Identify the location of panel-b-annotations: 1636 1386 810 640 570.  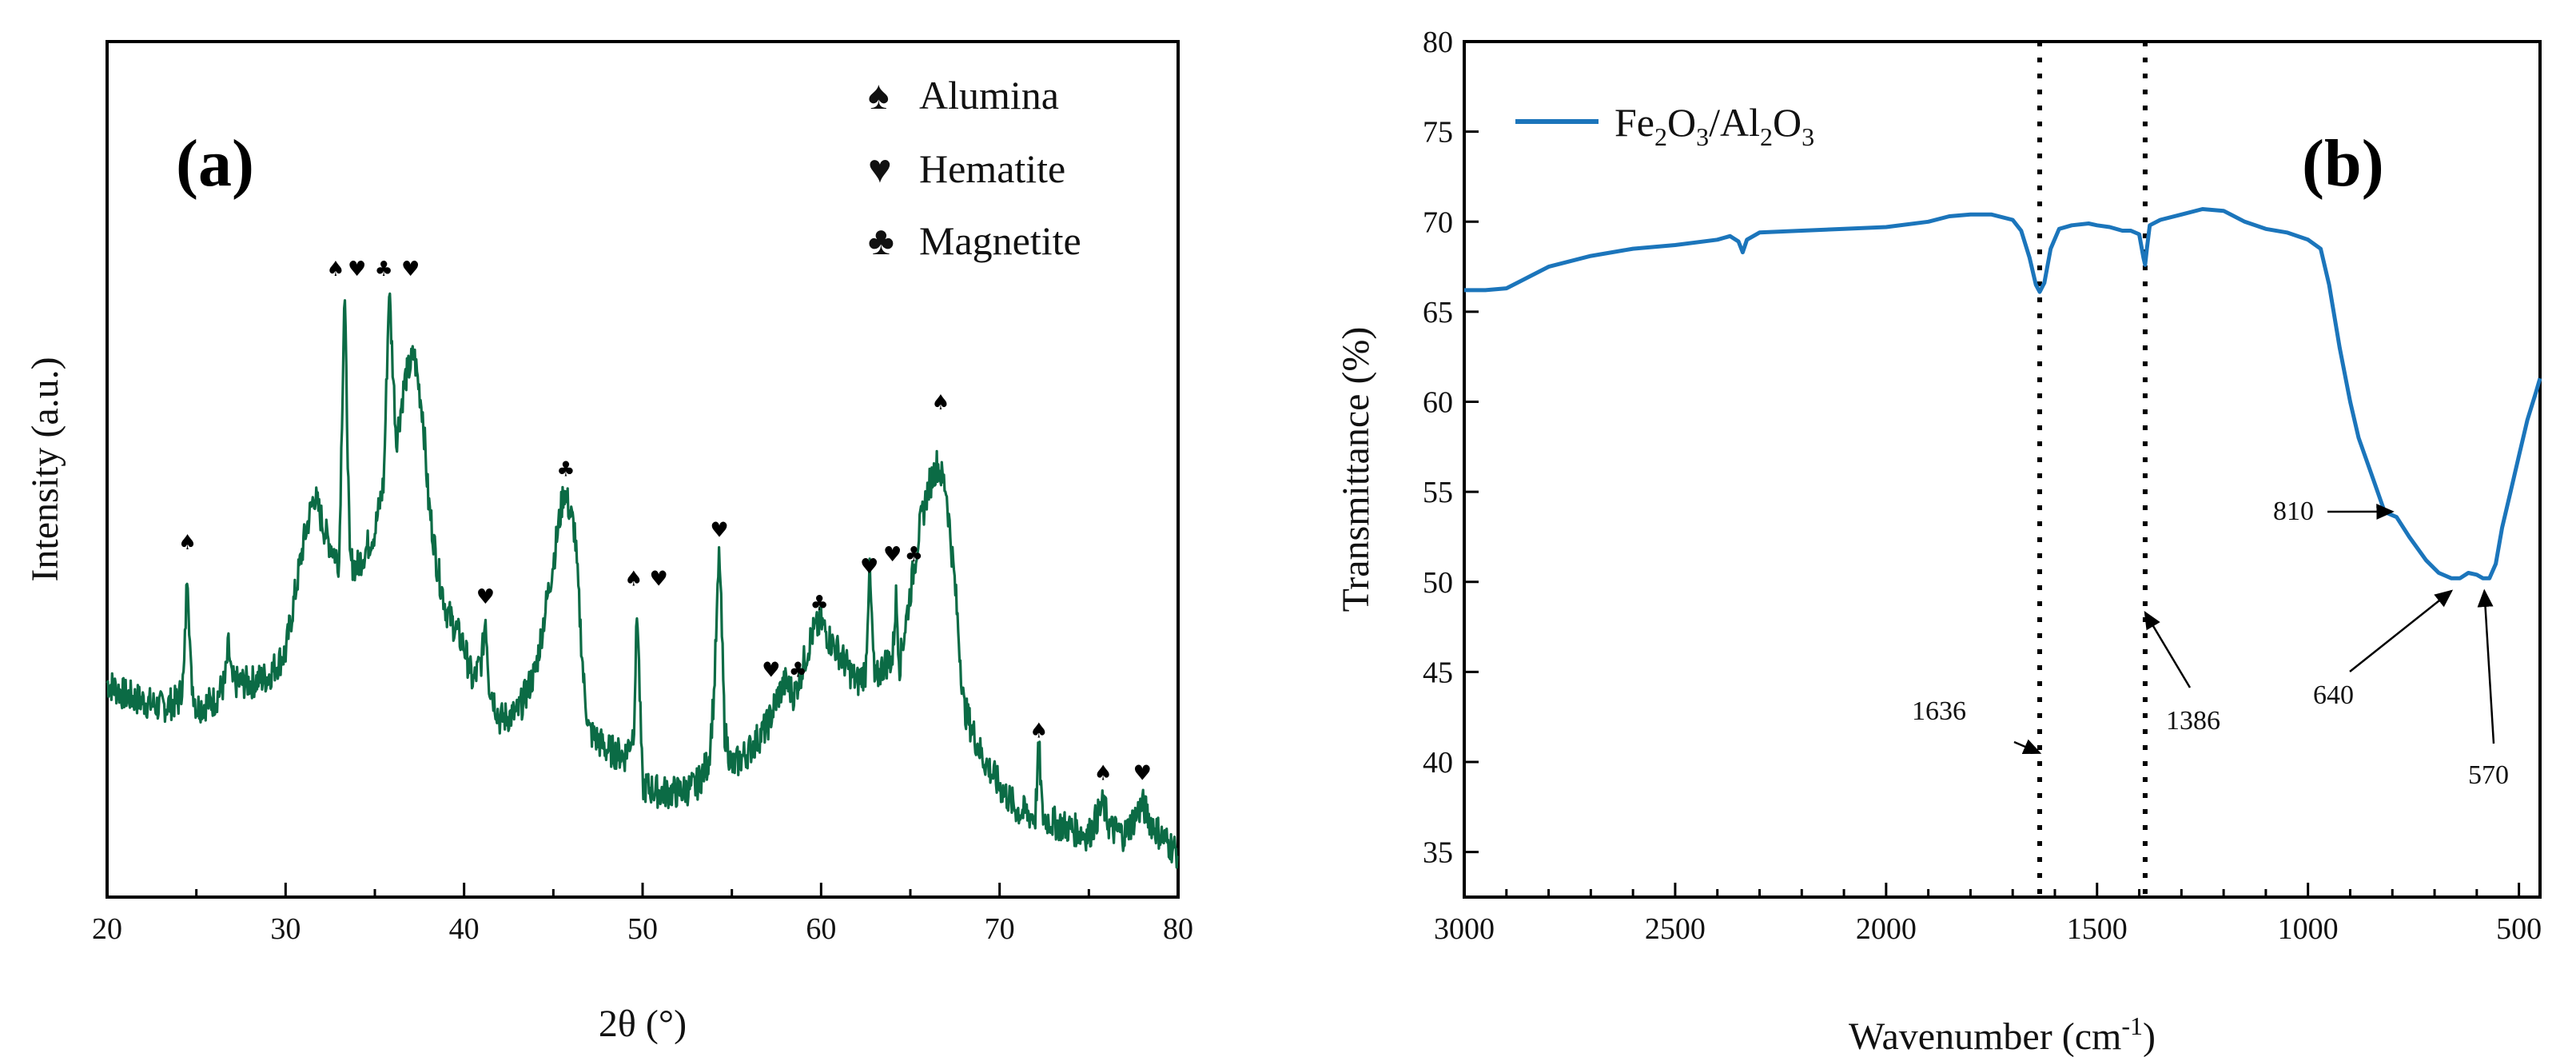
(2210, 643).